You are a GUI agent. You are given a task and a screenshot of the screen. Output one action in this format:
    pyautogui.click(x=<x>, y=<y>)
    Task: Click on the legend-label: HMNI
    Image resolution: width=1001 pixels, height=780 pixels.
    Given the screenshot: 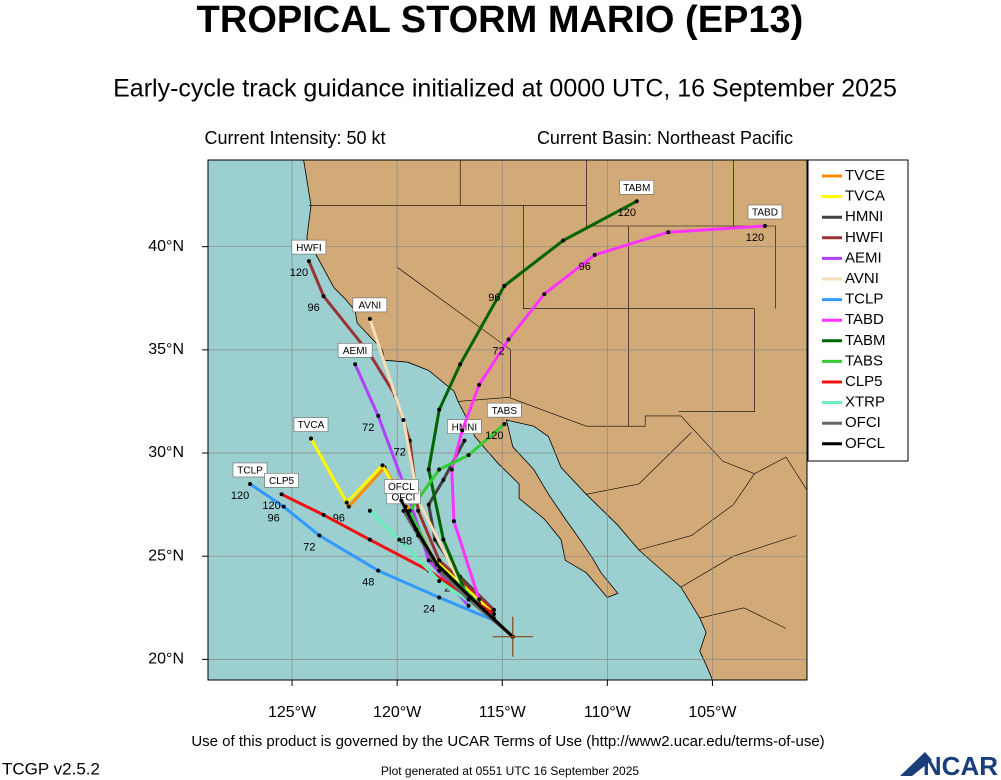 What is the action you would take?
    pyautogui.click(x=864, y=216)
    